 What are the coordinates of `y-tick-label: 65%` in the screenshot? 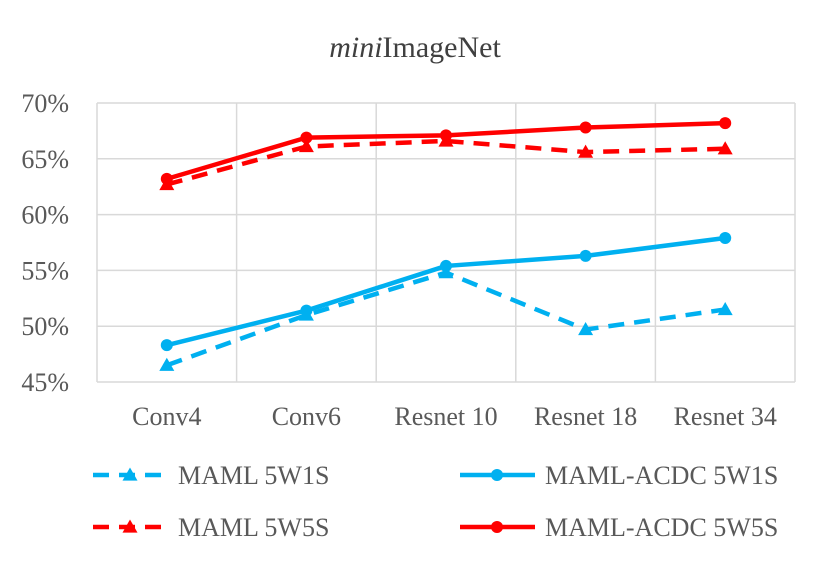 It's located at (45, 159).